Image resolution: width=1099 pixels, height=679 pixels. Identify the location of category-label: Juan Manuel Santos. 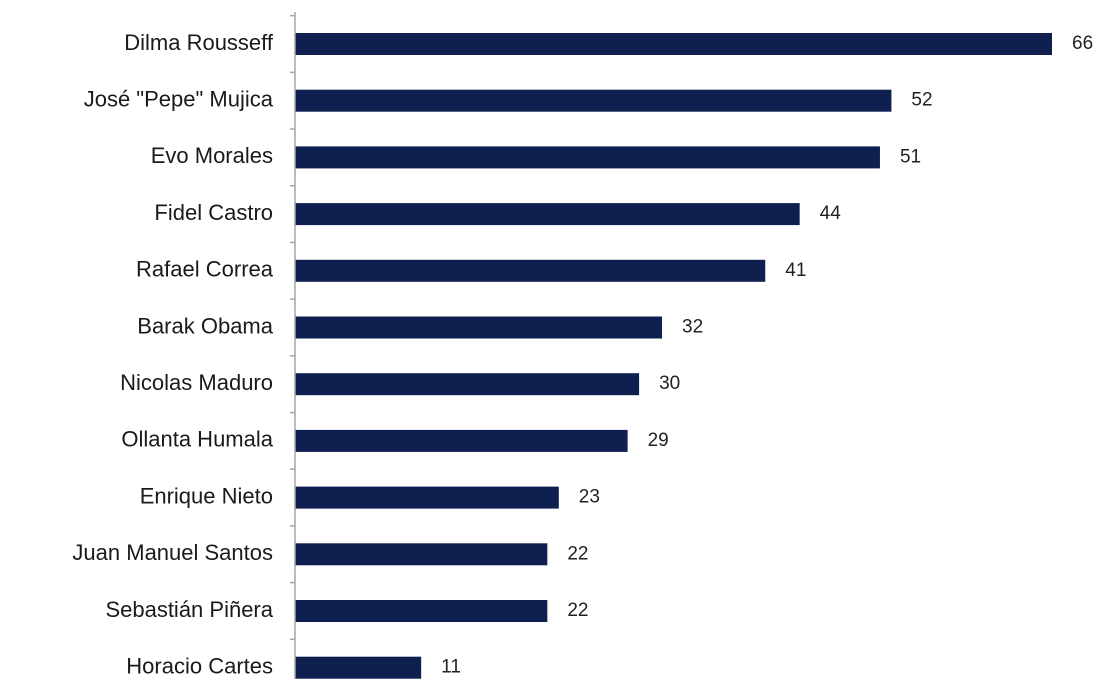
(172, 552).